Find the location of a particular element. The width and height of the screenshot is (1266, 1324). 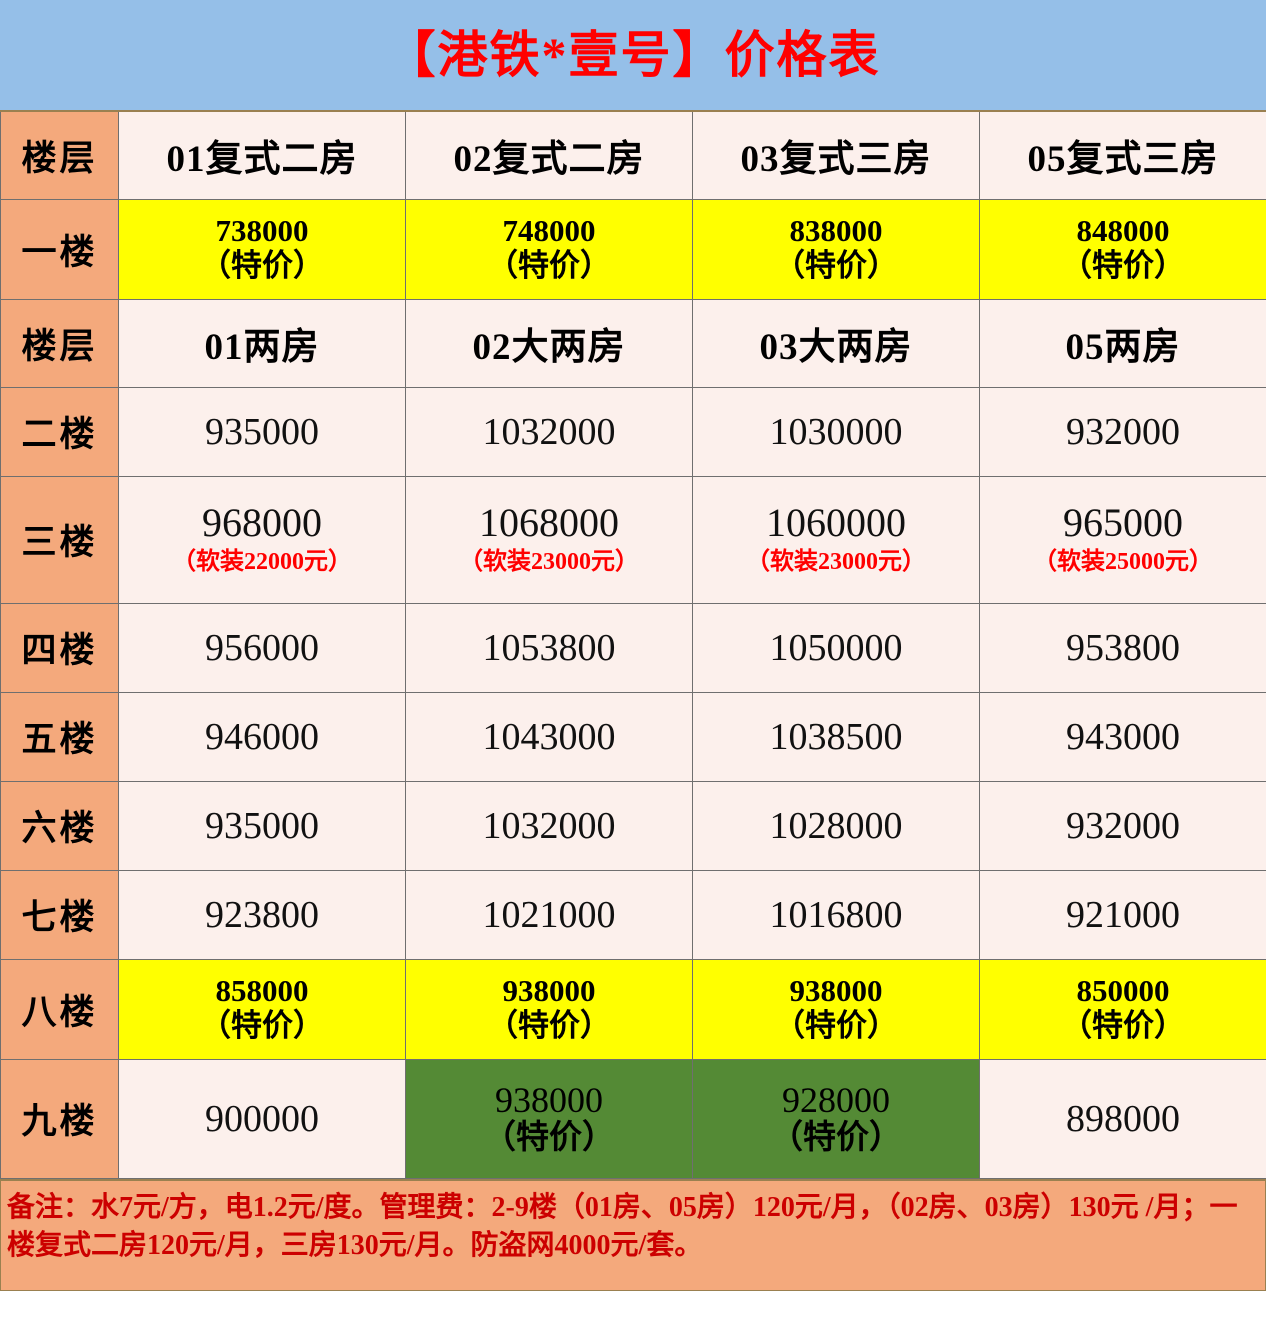

price-cell: 921000 is located at coordinates (1122, 914).